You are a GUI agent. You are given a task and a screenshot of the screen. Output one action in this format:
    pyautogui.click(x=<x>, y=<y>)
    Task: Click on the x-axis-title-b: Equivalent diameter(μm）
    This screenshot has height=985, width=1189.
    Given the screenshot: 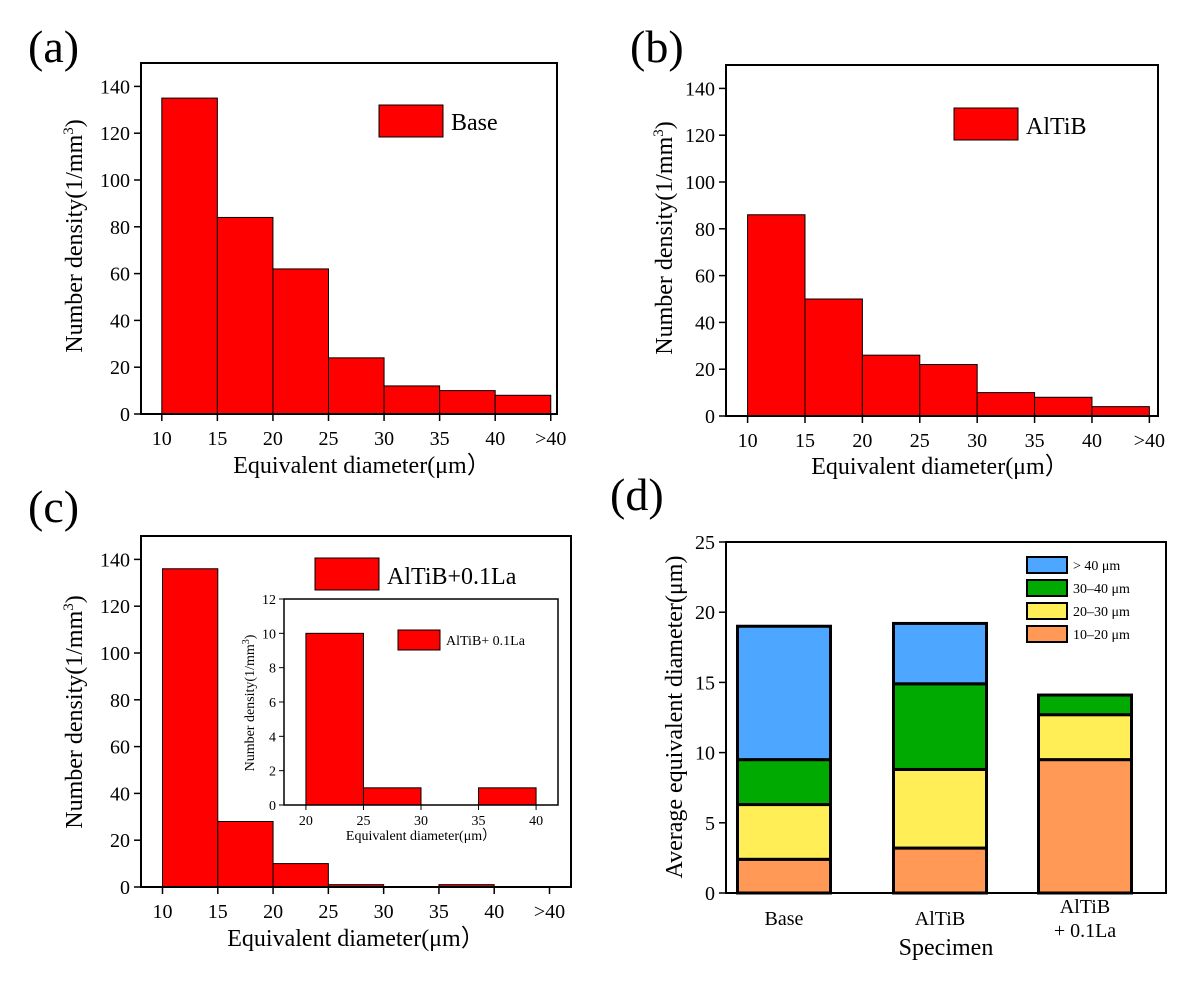 What is the action you would take?
    pyautogui.click(x=939, y=467)
    